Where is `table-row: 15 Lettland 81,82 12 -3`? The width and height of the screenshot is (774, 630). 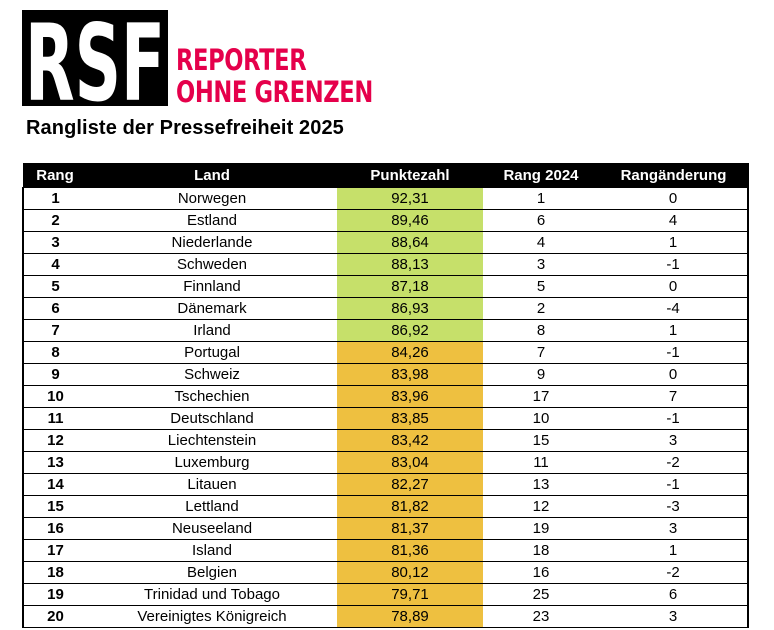 table-row: 15 Lettland 81,82 12 -3 is located at coordinates (385, 506).